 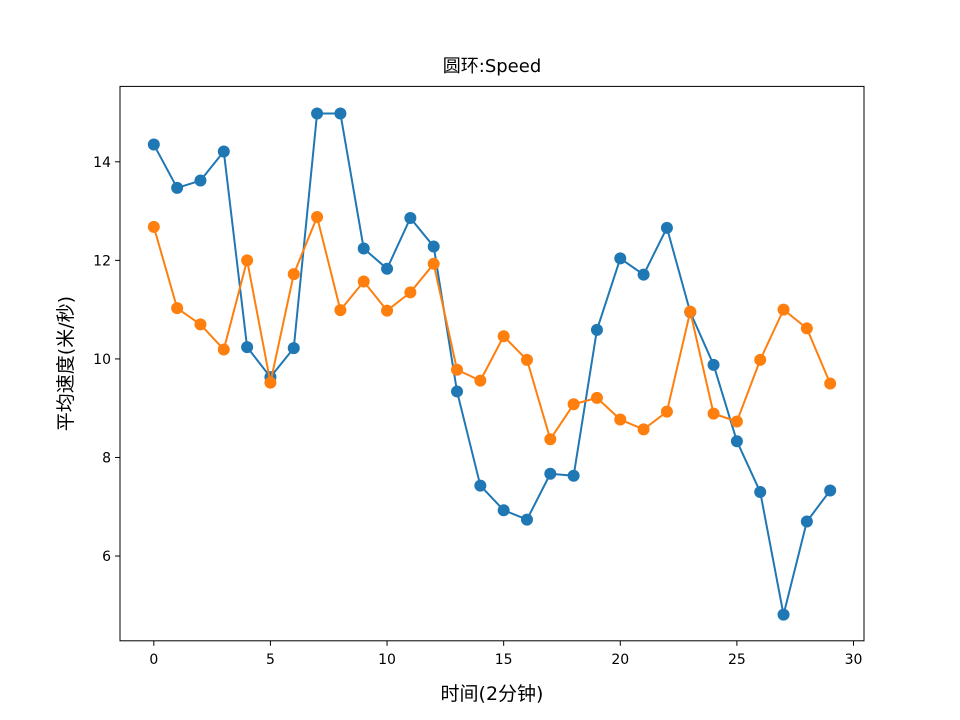 What do you see at coordinates (102, 360) in the screenshot?
I see `y-tick-label: 10` at bounding box center [102, 360].